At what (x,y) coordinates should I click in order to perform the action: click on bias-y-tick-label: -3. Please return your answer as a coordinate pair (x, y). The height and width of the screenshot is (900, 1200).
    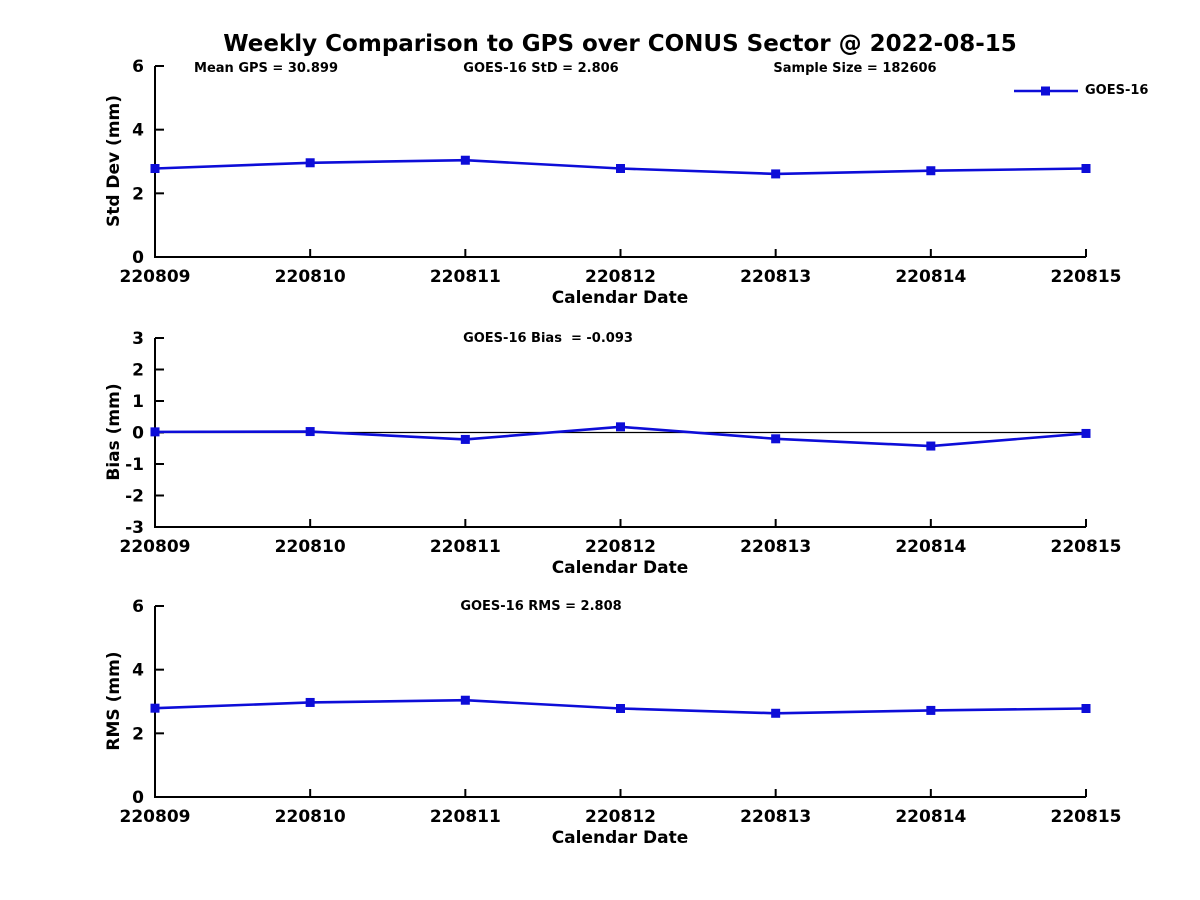
    Looking at the image, I should click on (134, 528).